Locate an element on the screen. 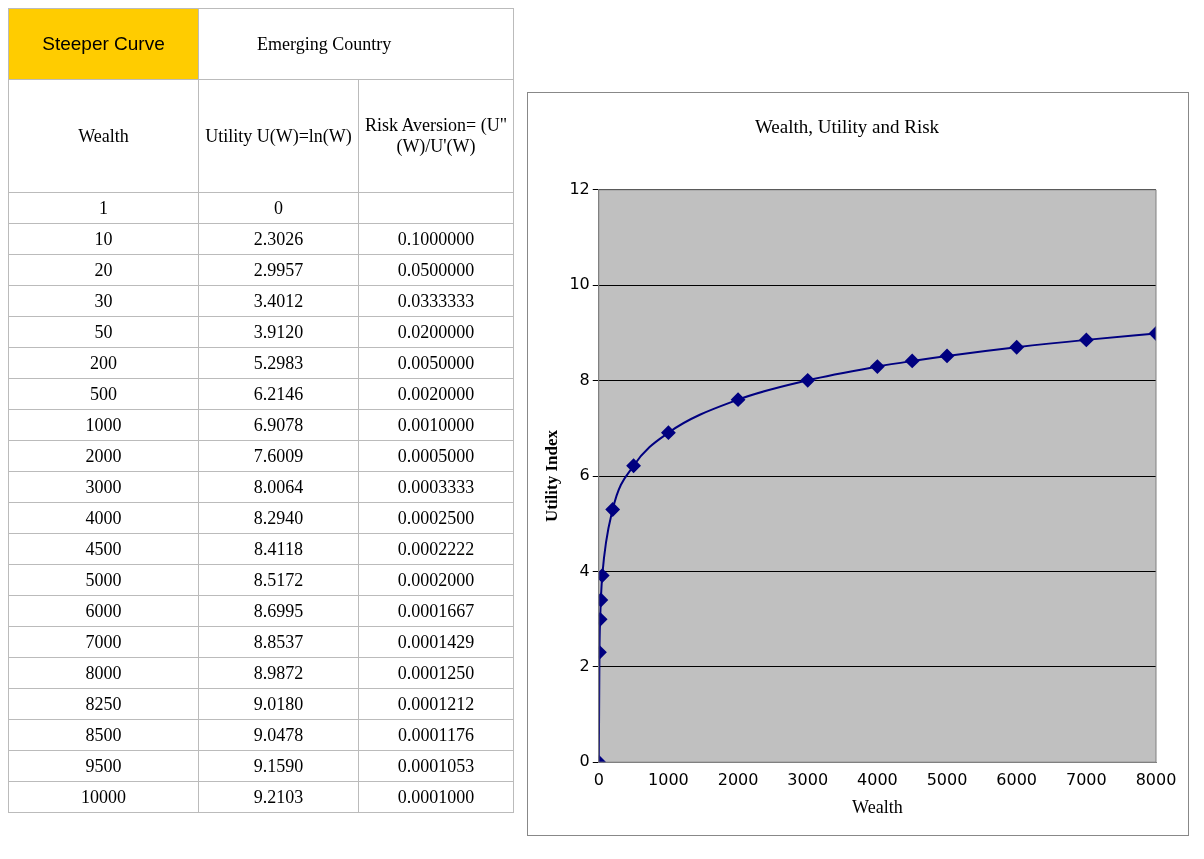  data-label: 0.0001429 is located at coordinates (436, 642).